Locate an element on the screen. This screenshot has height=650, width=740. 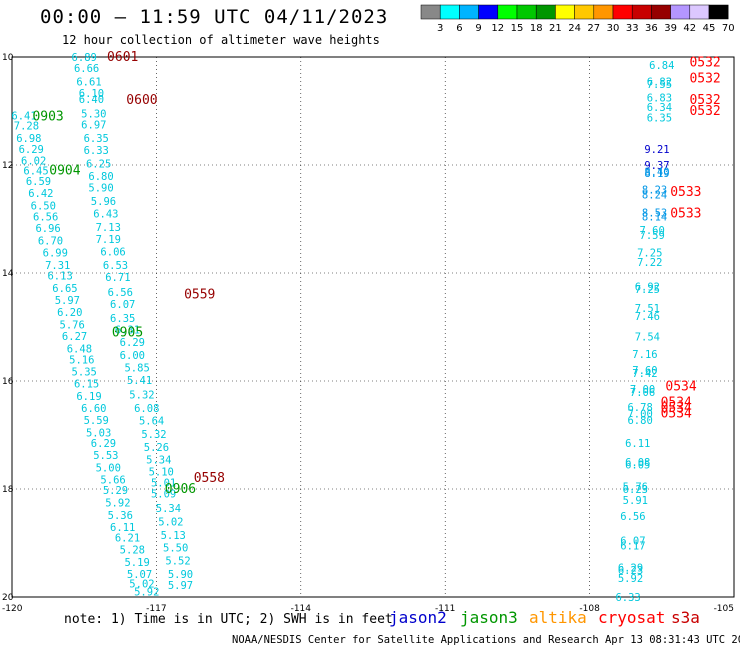
latitude-label: 16 is located at coordinates (8, 382).